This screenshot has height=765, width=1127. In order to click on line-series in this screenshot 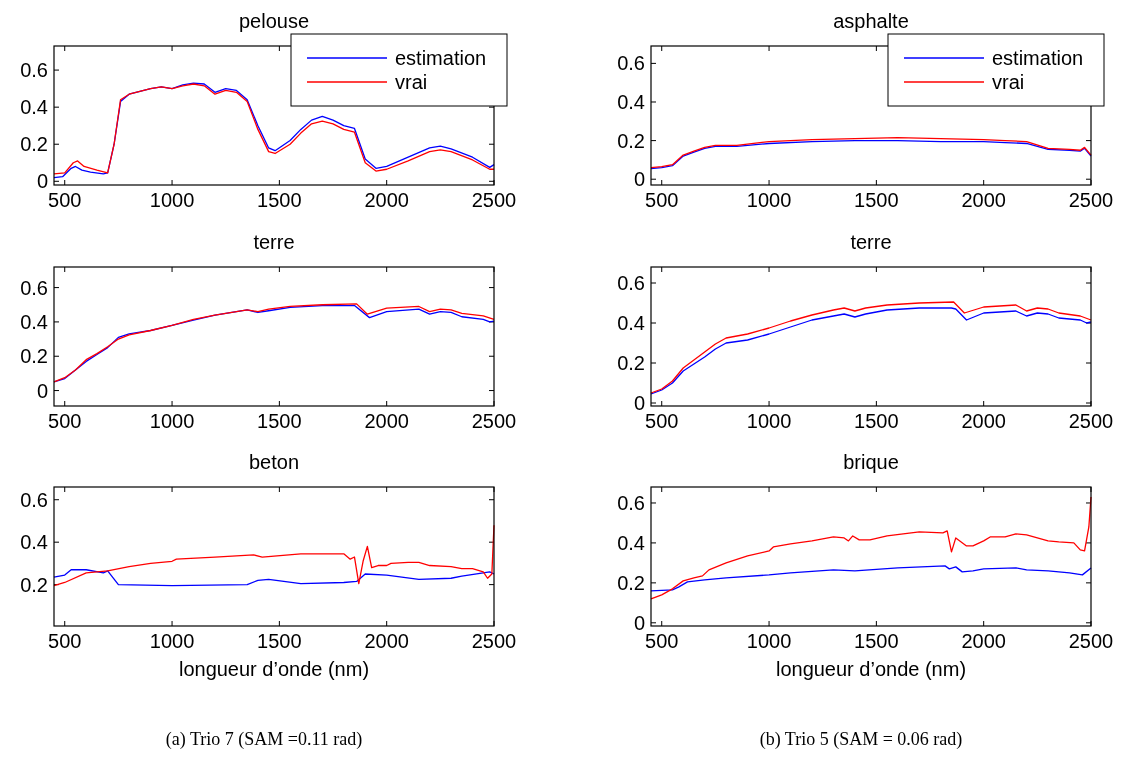, I will do `click(871, 578)`.